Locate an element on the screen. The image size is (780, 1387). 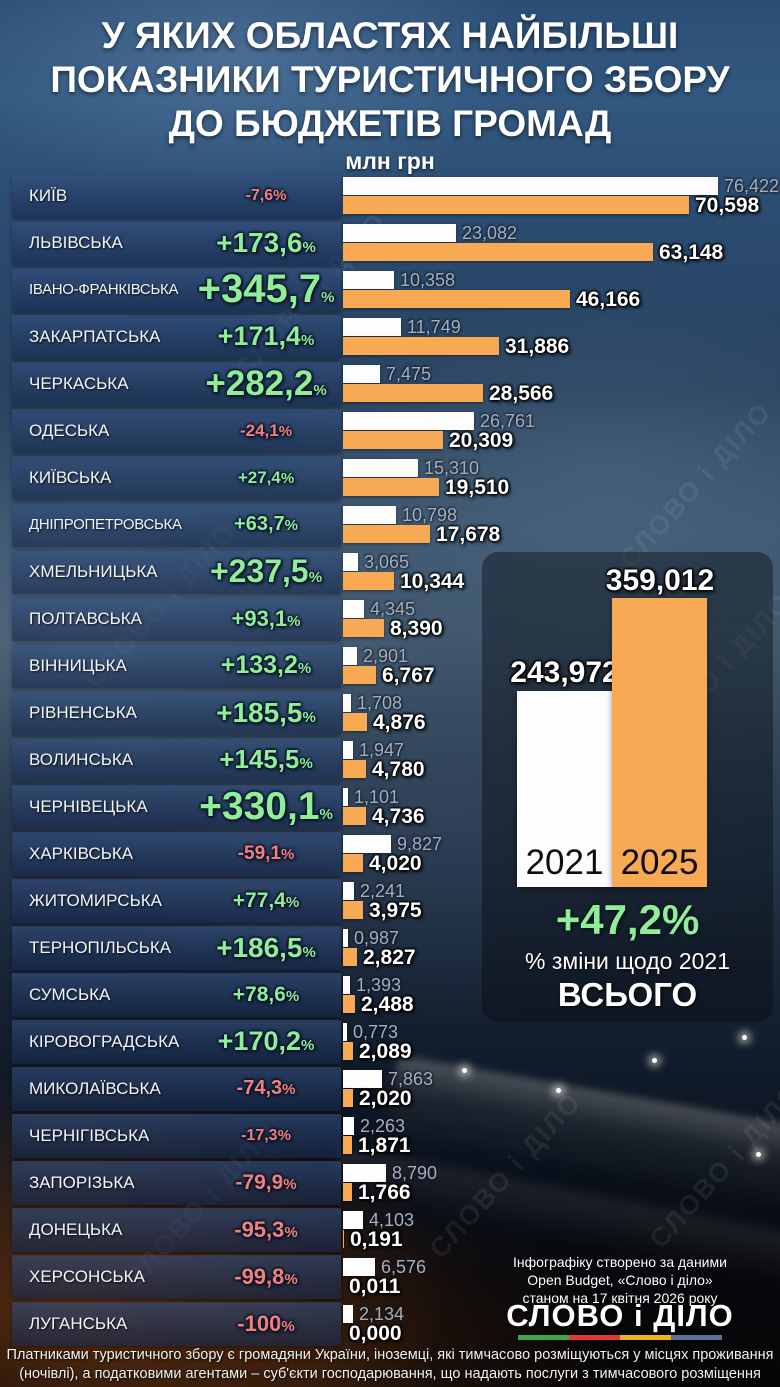
region-row: ХАРКІВСЬКА -59,1% 9,827 4,020 is located at coordinates (390, 853).